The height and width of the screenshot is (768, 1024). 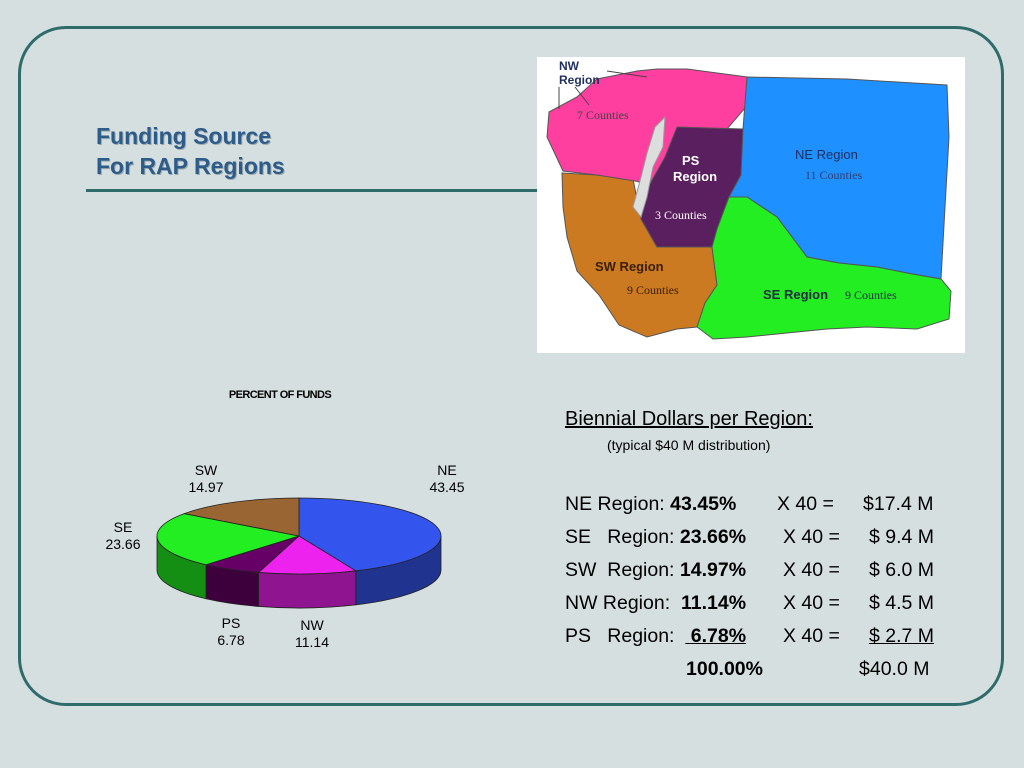 I want to click on row-region-label: SW Region: 14.97%, so click(x=656, y=570).